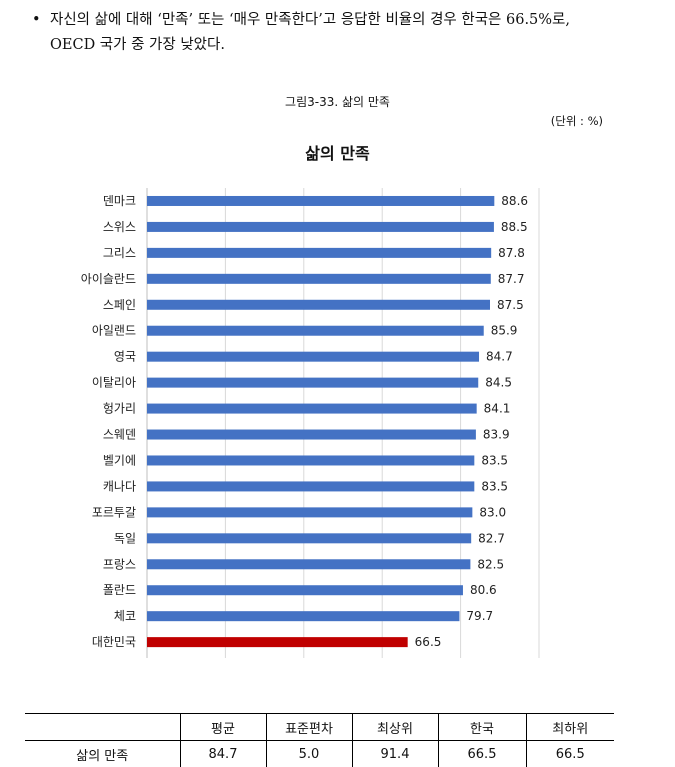 This screenshot has height=767, width=675. I want to click on data-label: 79.7, so click(479, 616).